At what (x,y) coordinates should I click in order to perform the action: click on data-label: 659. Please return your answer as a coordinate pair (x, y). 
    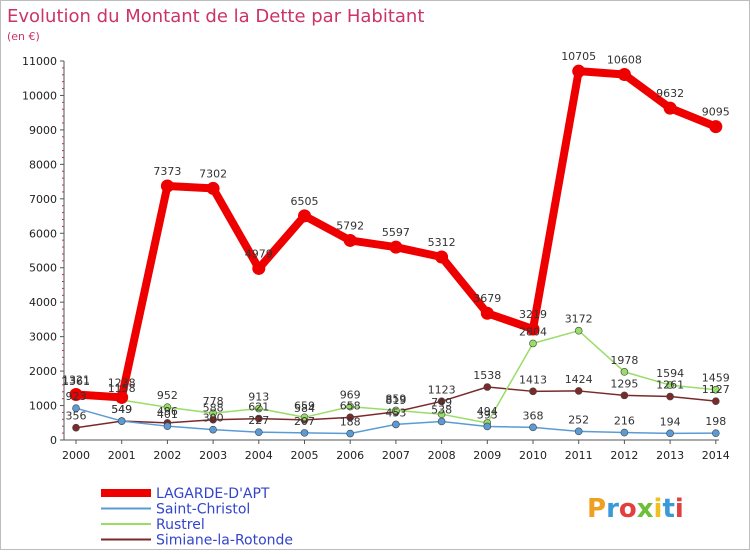
    Looking at the image, I should click on (304, 405).